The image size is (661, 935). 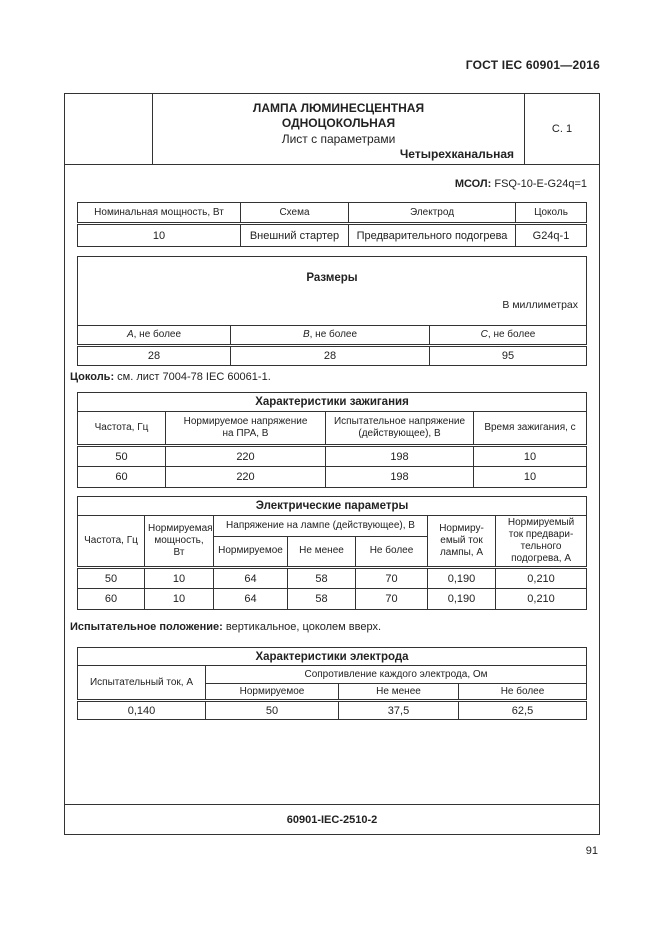 What do you see at coordinates (473, 184) in the screenshot?
I see `ilcos-label: МСОЛ:` at bounding box center [473, 184].